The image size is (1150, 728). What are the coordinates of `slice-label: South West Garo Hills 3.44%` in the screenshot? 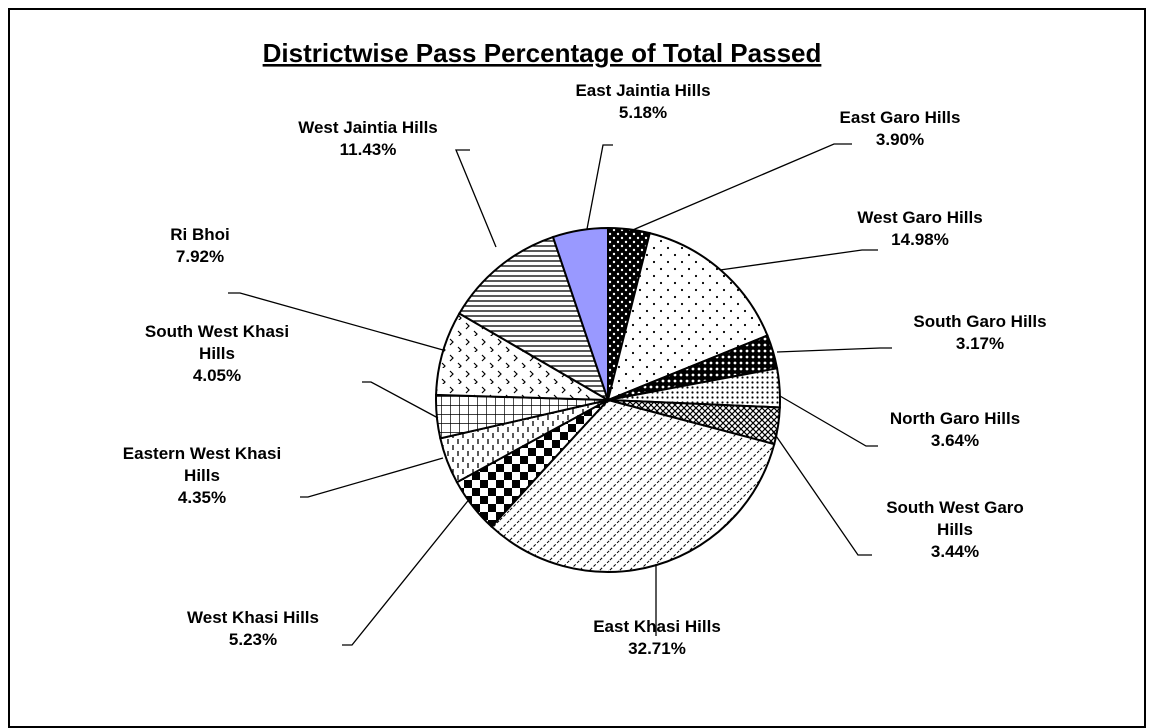 It's located at (955, 529).